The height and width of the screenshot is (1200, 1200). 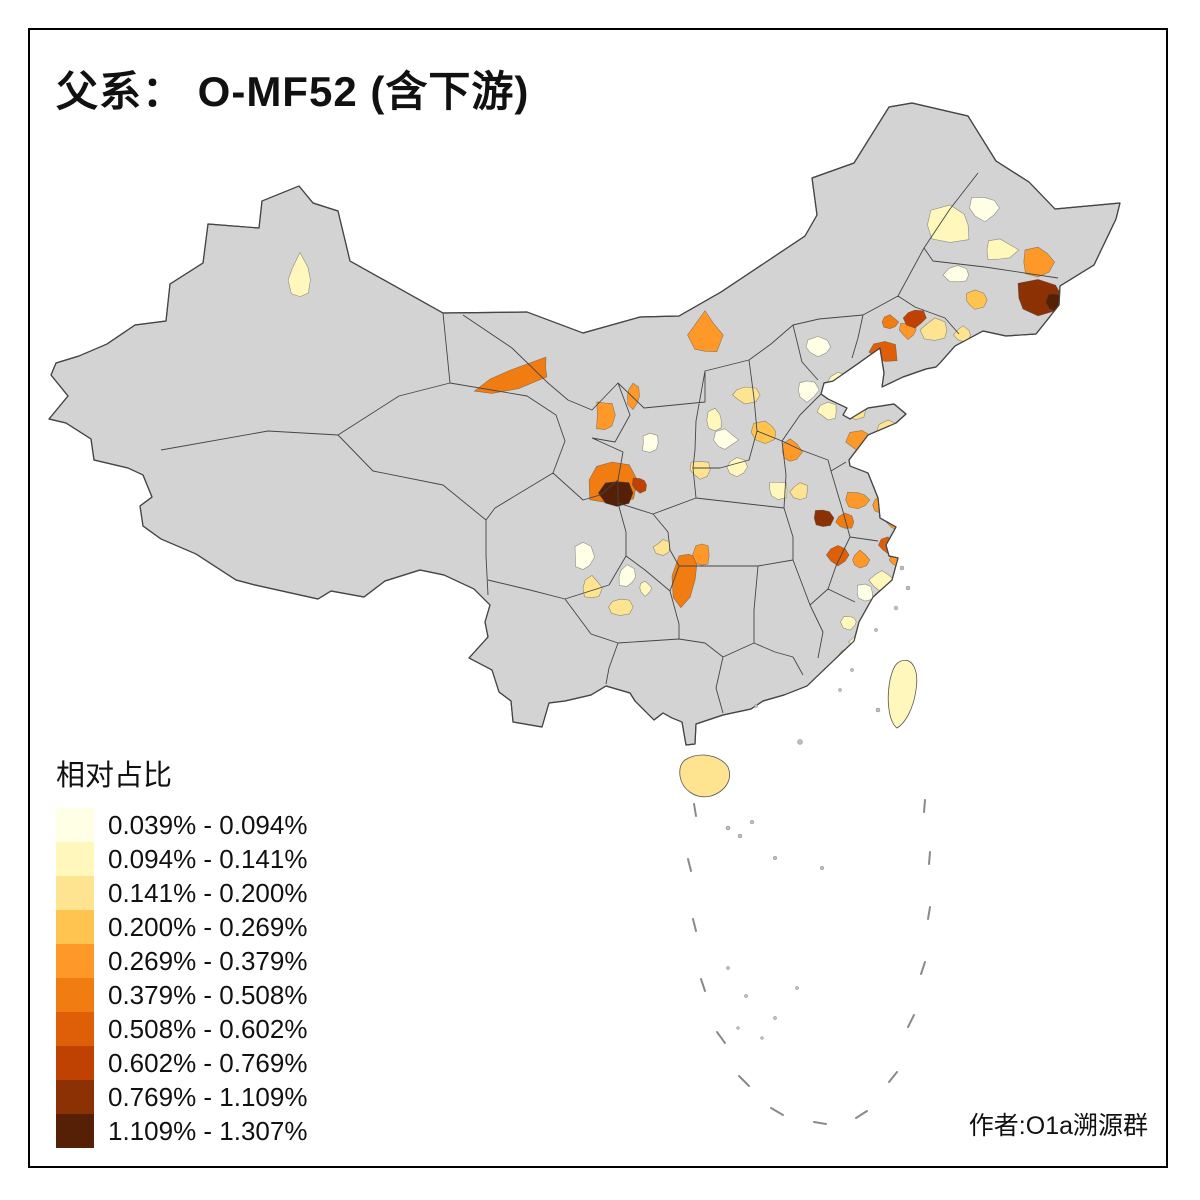 What do you see at coordinates (208, 960) in the screenshot?
I see `legend-label: 0.269% - 0.379%` at bounding box center [208, 960].